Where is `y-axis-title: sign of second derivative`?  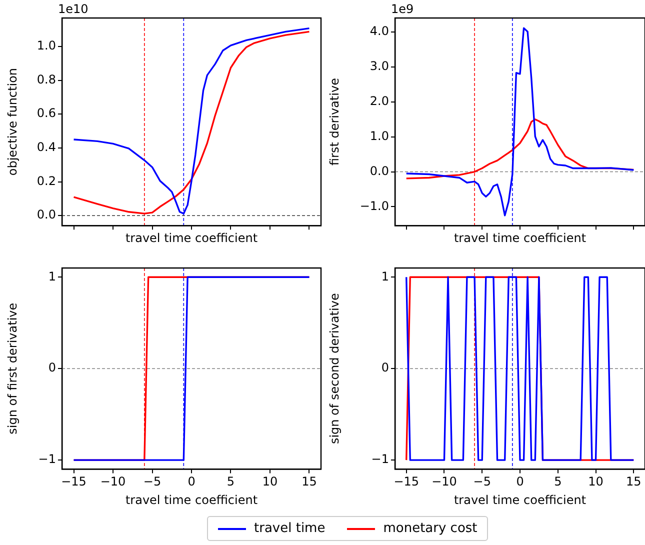
y-axis-title: sign of second derivative is located at coordinates (334, 368).